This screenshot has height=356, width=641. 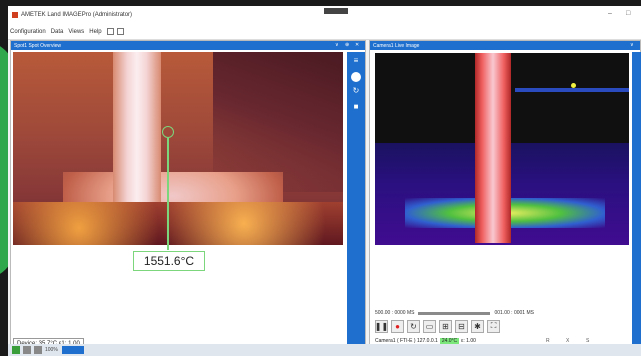 I want to click on minimize-button: –, so click(x=610, y=13).